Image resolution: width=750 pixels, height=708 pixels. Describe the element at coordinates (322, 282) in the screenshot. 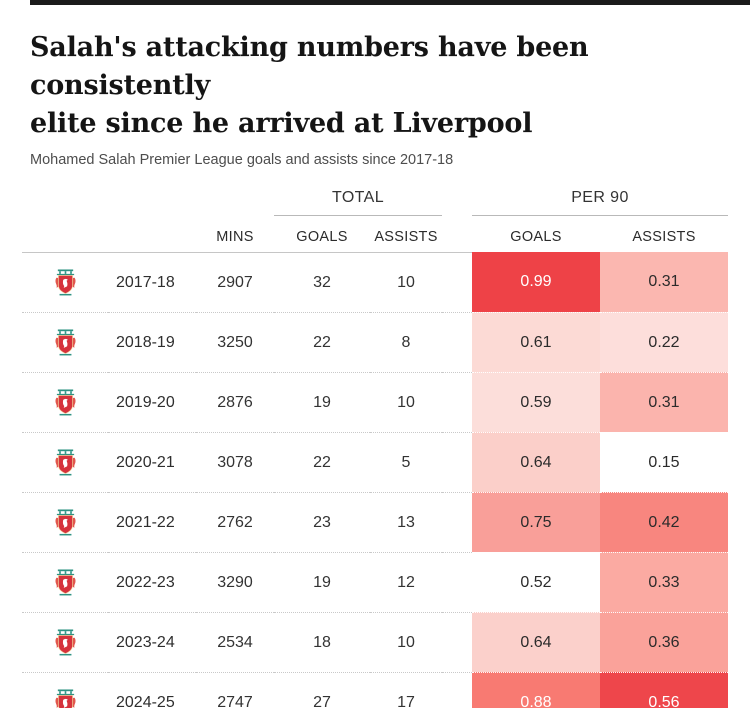

I see `total-goals-value: 32` at that location.